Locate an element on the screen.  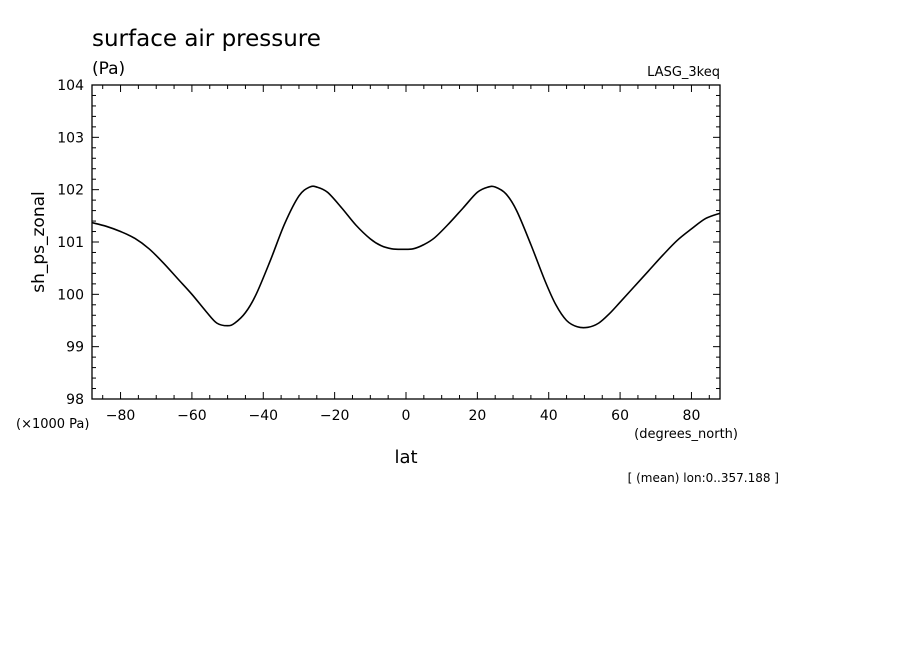
x-tick-labels: −80 −60 −40 −20 0 20 40 60 80 is located at coordinates (403, 416).